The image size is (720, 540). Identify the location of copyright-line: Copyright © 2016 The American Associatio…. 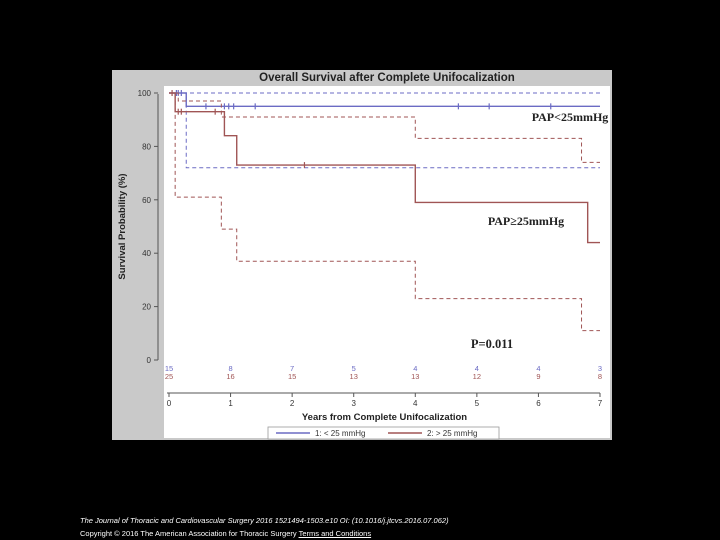
(225, 533).